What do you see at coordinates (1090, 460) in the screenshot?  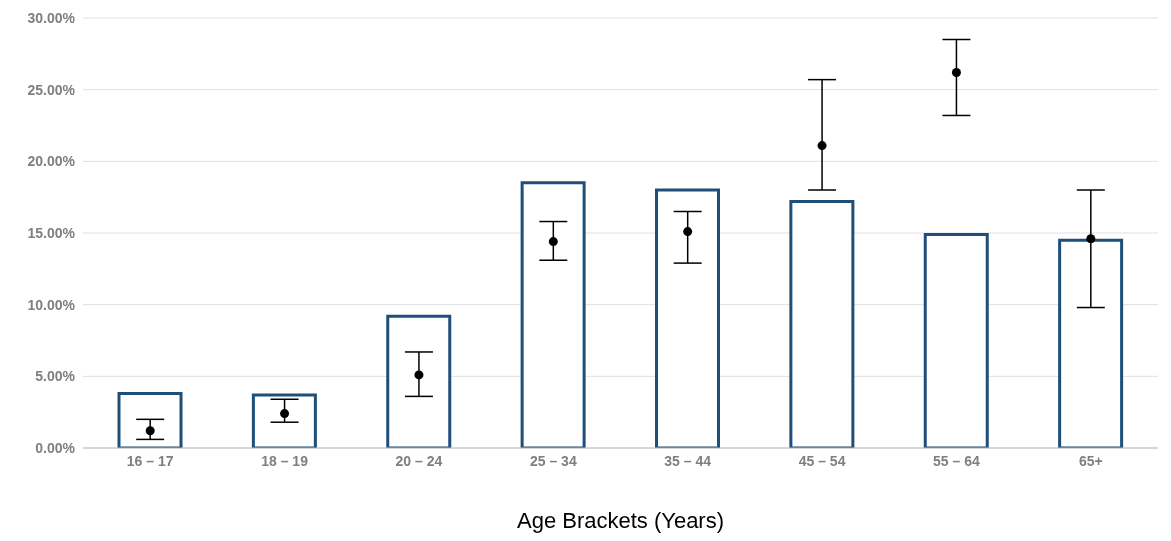 I see `x-tick-label: 65+` at bounding box center [1090, 460].